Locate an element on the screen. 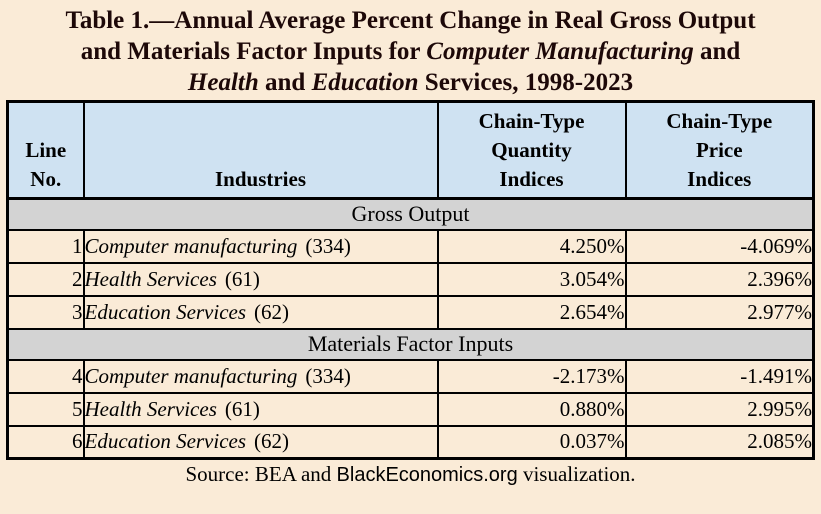  price-index-cell: 2.396% is located at coordinates (719, 279).